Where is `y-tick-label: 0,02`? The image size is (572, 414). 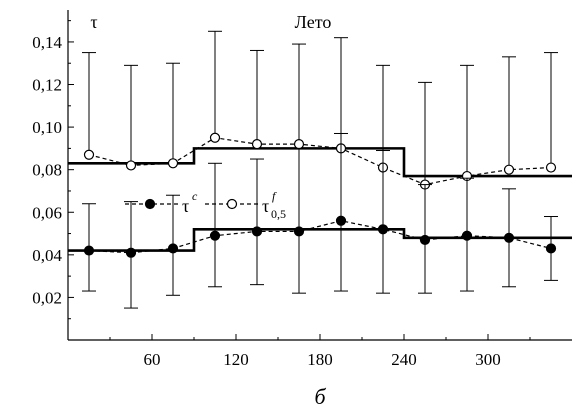
y-tick-label: 0,02 is located at coordinates (47, 297).